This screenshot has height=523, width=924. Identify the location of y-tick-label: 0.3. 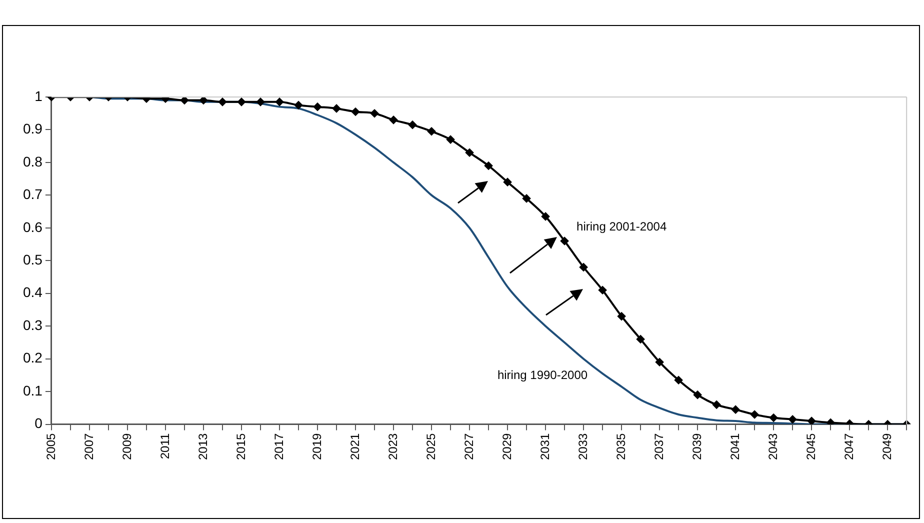
(32, 324).